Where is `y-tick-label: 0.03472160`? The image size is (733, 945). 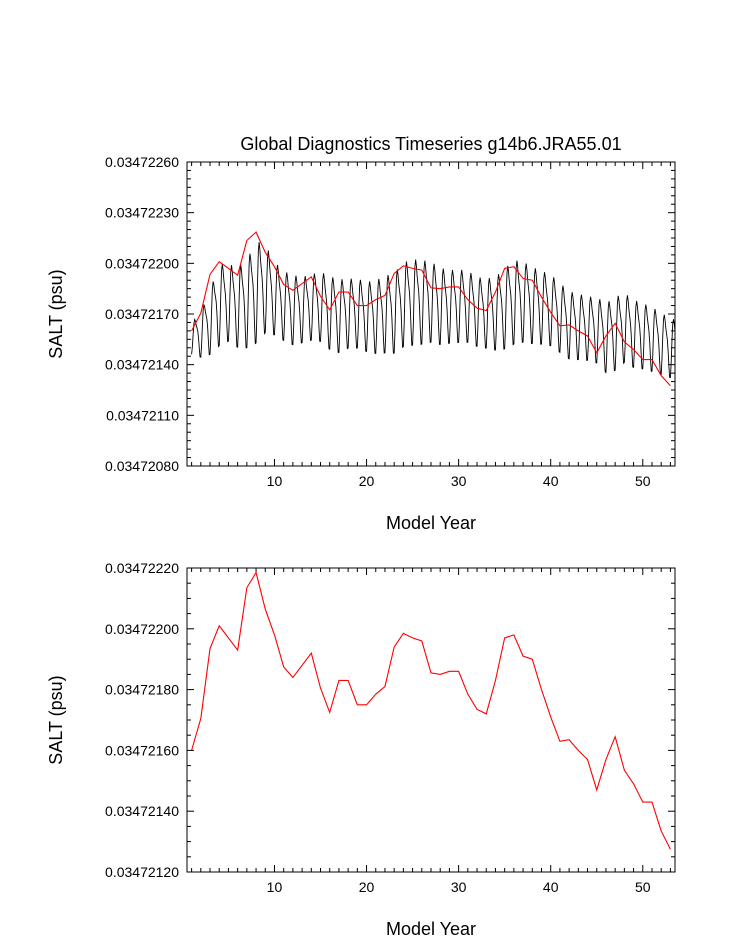
y-tick-label: 0.03472160 is located at coordinates (142, 750).